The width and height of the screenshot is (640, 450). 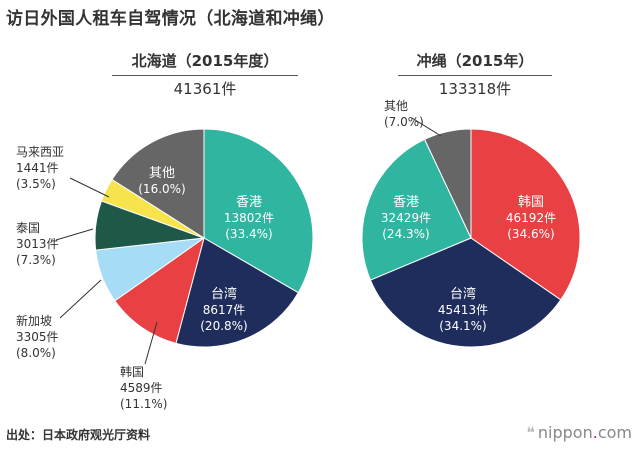 What do you see at coordinates (143, 404) in the screenshot?
I see `hokkaido-slice-2-label-pct: (11.1%)` at bounding box center [143, 404].